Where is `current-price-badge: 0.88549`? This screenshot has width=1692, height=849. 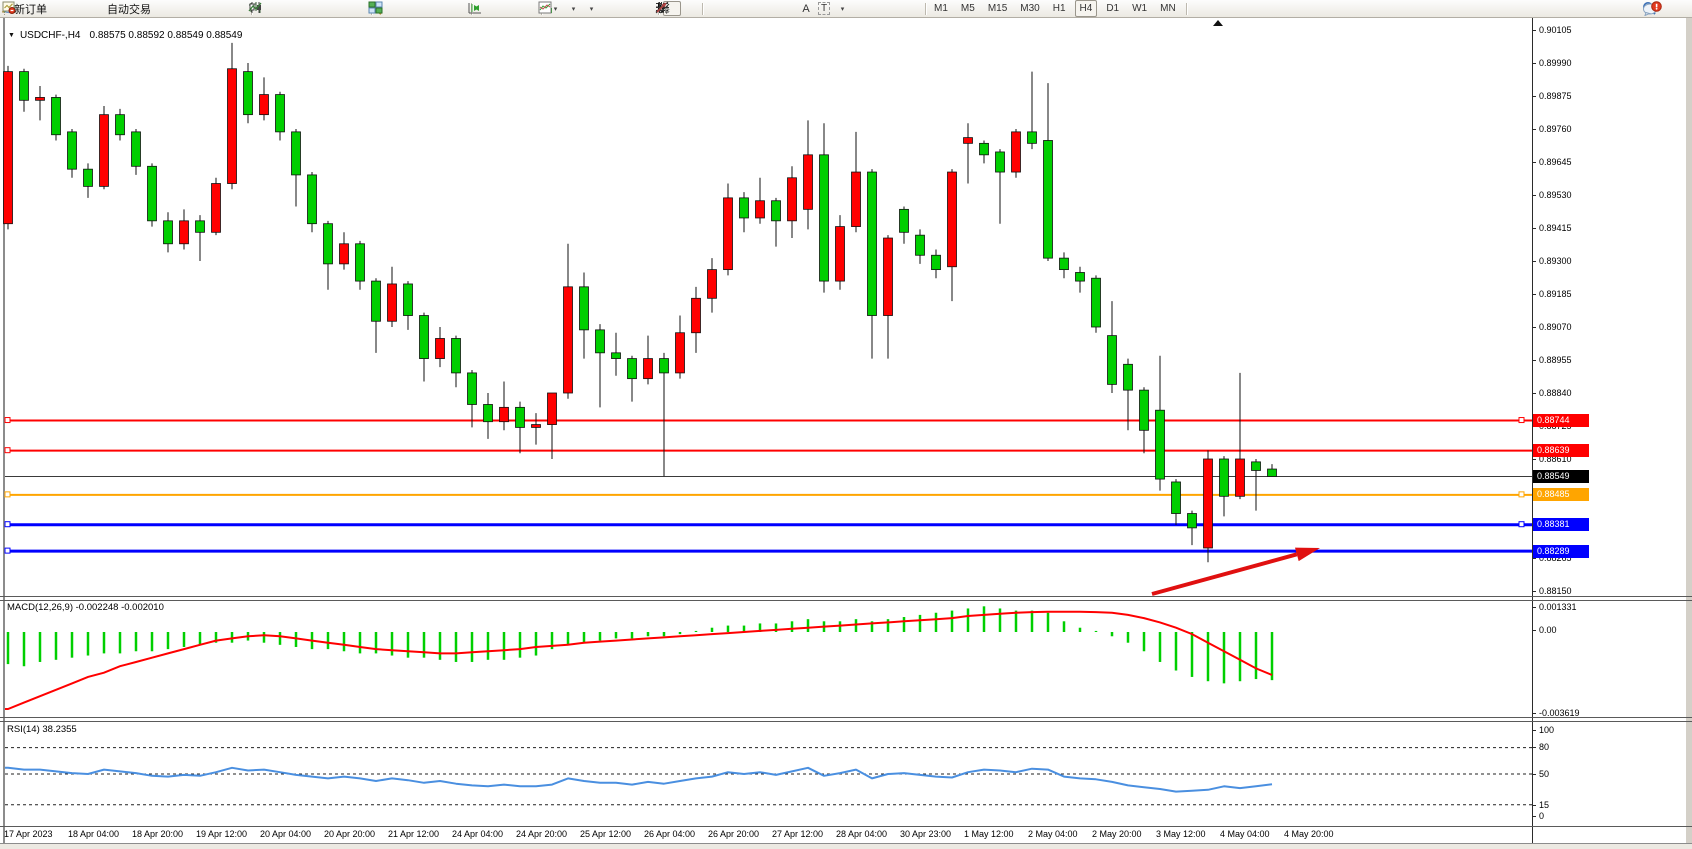
current-price-badge: 0.88549 is located at coordinates (1561, 476).